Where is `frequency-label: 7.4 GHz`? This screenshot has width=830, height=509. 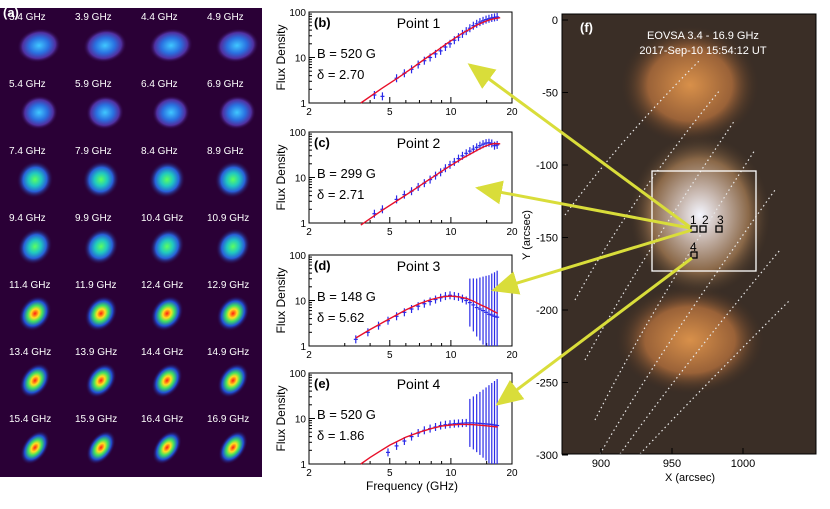 frequency-label: 7.4 GHz is located at coordinates (27, 151).